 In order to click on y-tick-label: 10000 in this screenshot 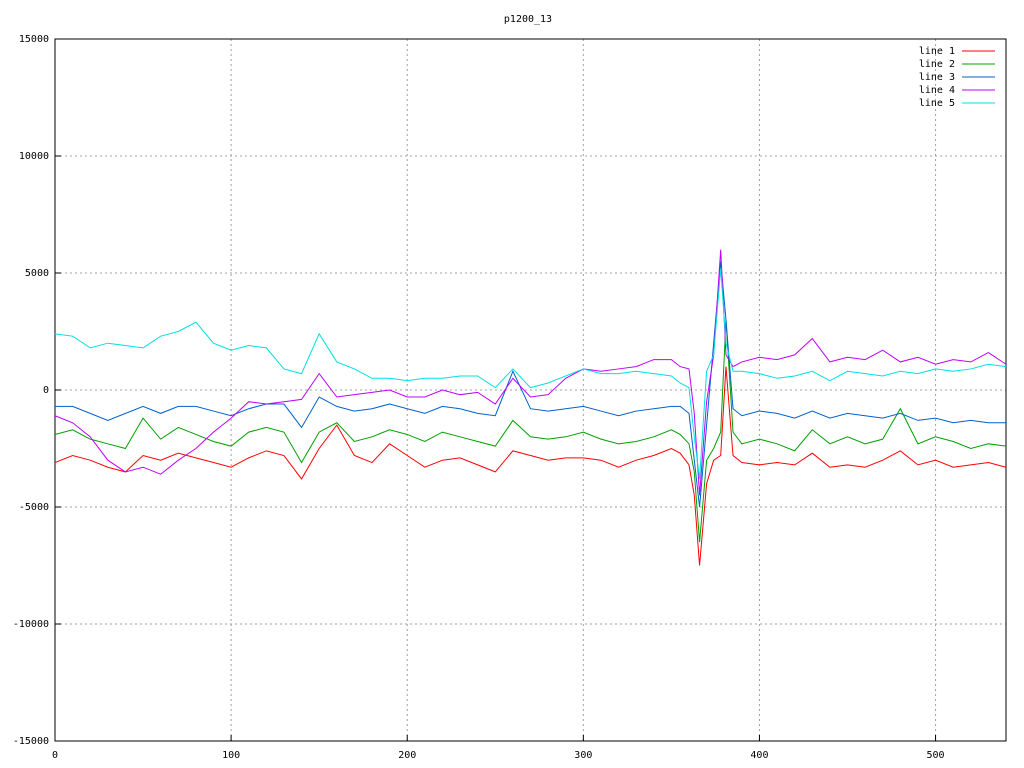, I will do `click(34, 156)`.